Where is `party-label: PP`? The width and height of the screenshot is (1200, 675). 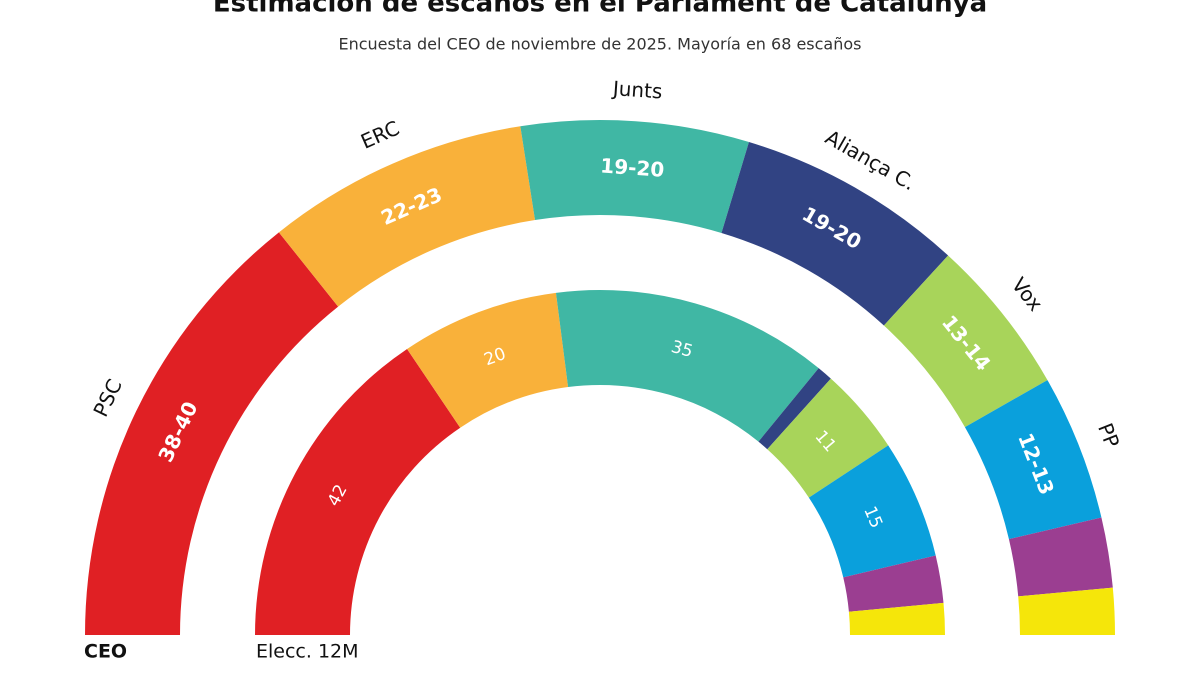
party-label: PP is located at coordinates (1108, 435).